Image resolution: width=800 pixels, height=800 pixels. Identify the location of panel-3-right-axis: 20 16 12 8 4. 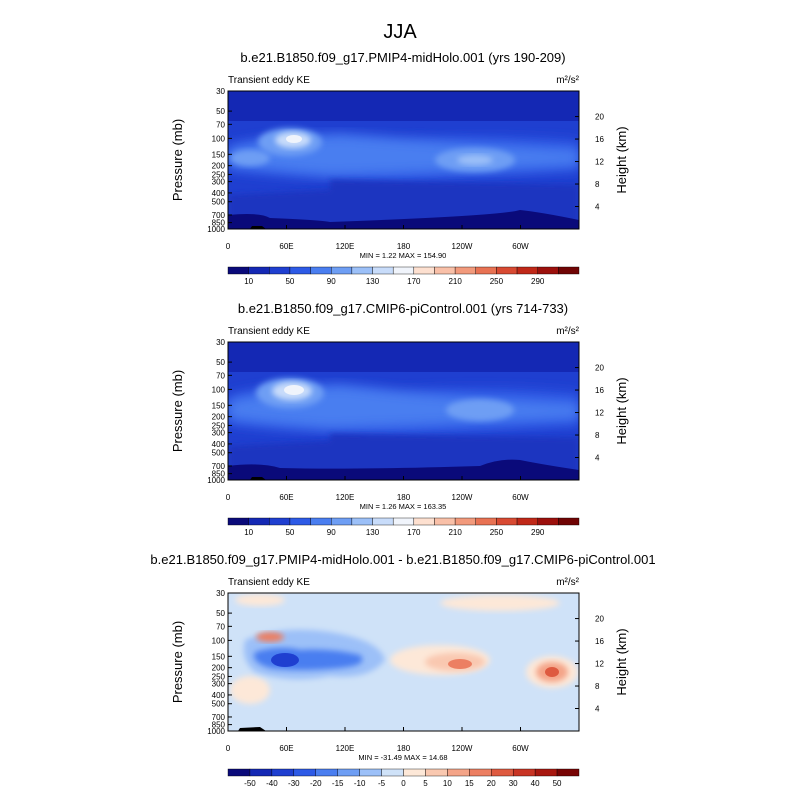
(589, 664).